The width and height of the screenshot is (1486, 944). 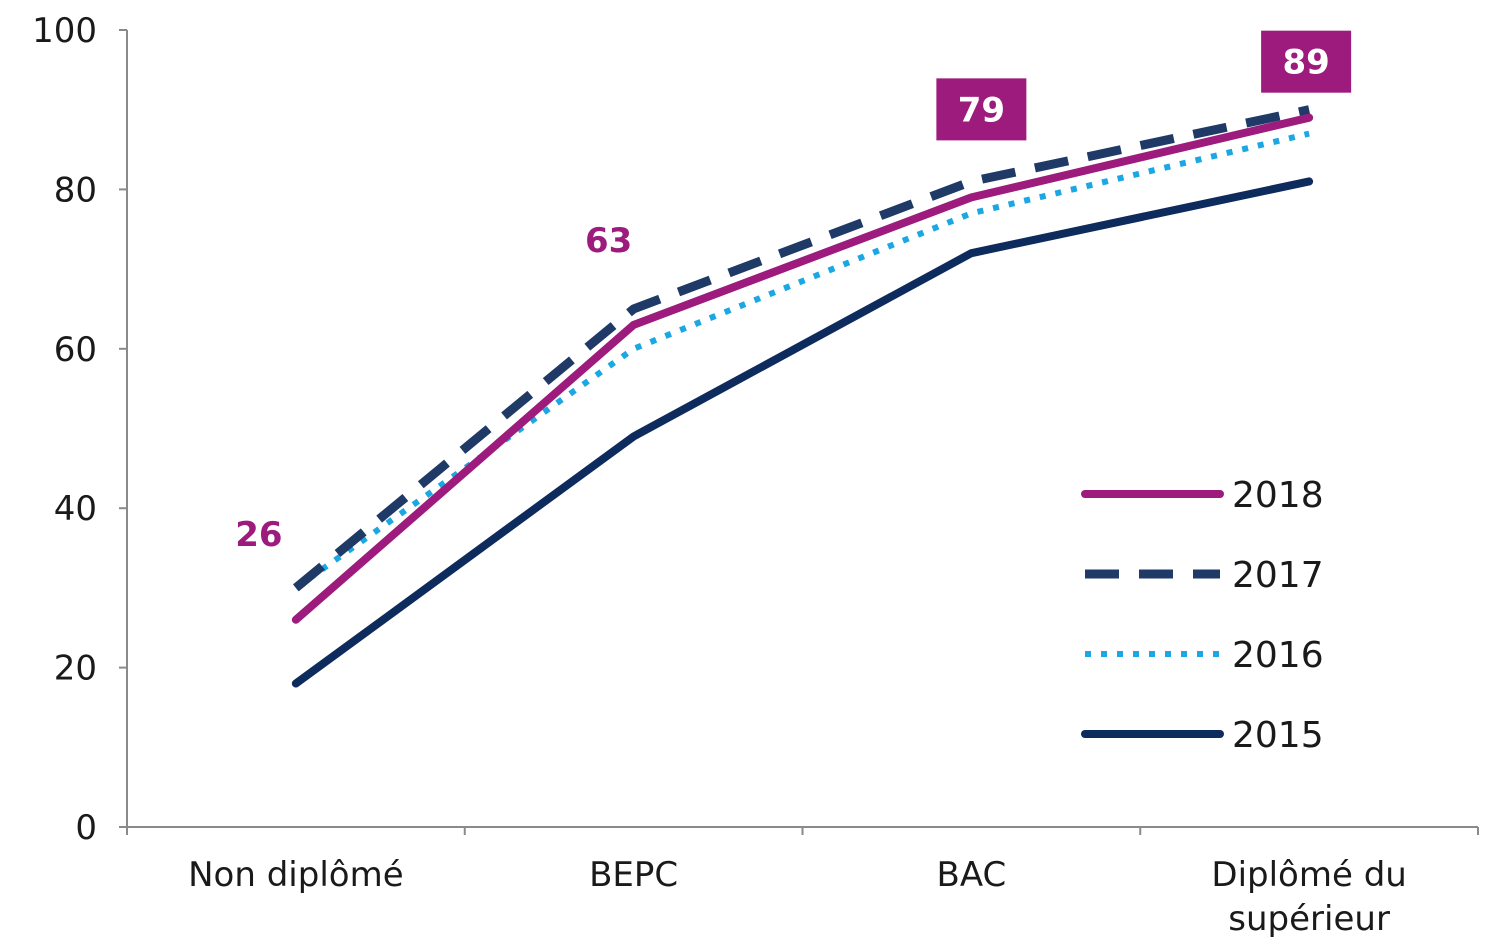 What do you see at coordinates (608, 241) in the screenshot?
I see `data-label: 63` at bounding box center [608, 241].